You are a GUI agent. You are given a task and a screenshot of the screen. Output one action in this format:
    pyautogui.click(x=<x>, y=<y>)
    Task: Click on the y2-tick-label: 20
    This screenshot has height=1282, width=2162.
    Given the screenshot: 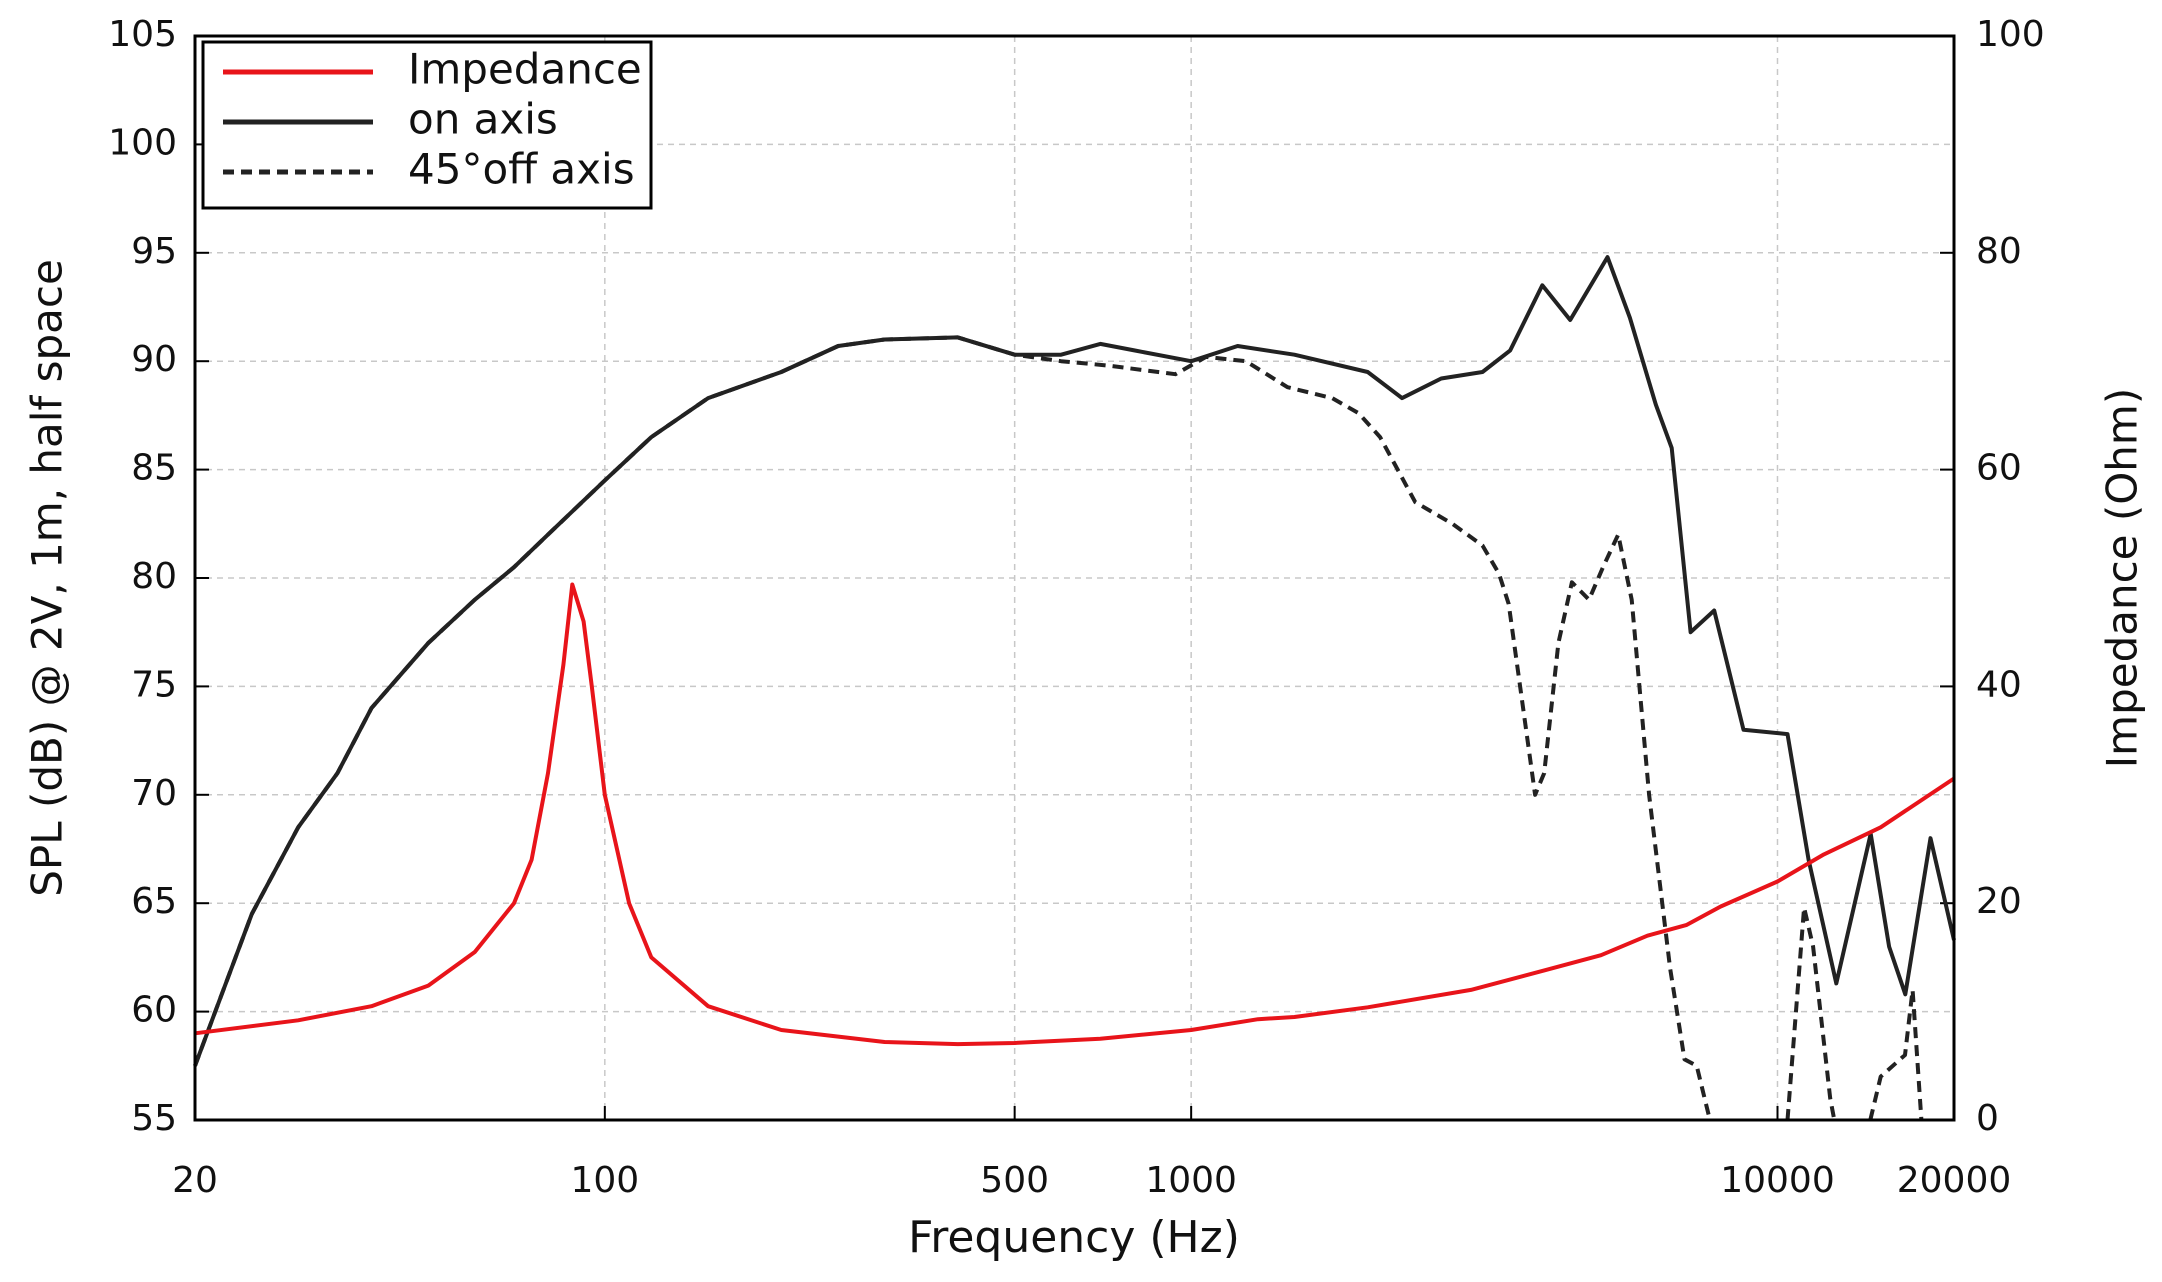 What is the action you would take?
    pyautogui.click(x=1999, y=901)
    